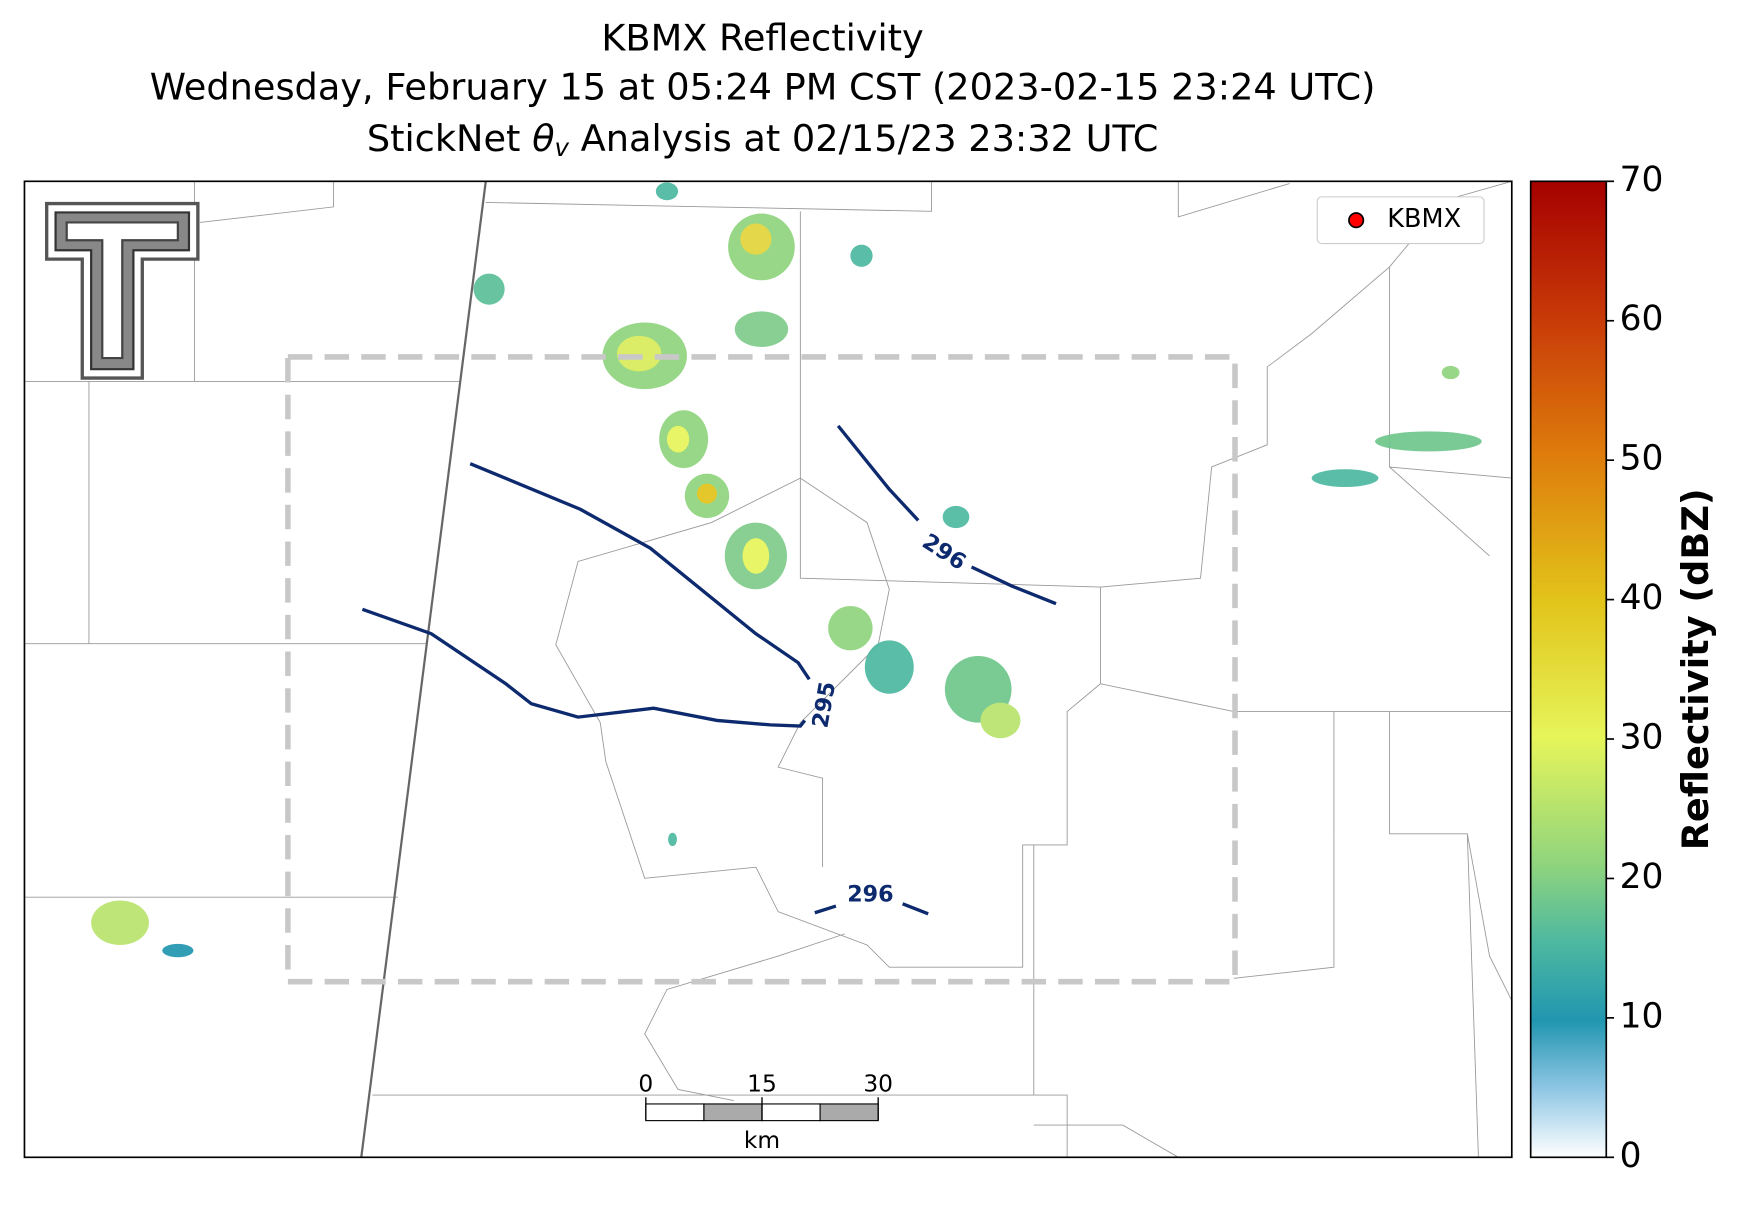 The width and height of the screenshot is (1743, 1207). What do you see at coordinates (1642, 180) in the screenshot?
I see `colorbar-tick-label: 70` at bounding box center [1642, 180].